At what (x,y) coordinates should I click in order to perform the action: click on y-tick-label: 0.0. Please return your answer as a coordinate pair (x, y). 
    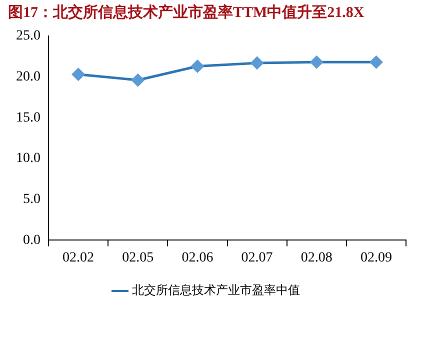
    Looking at the image, I should click on (31, 240).